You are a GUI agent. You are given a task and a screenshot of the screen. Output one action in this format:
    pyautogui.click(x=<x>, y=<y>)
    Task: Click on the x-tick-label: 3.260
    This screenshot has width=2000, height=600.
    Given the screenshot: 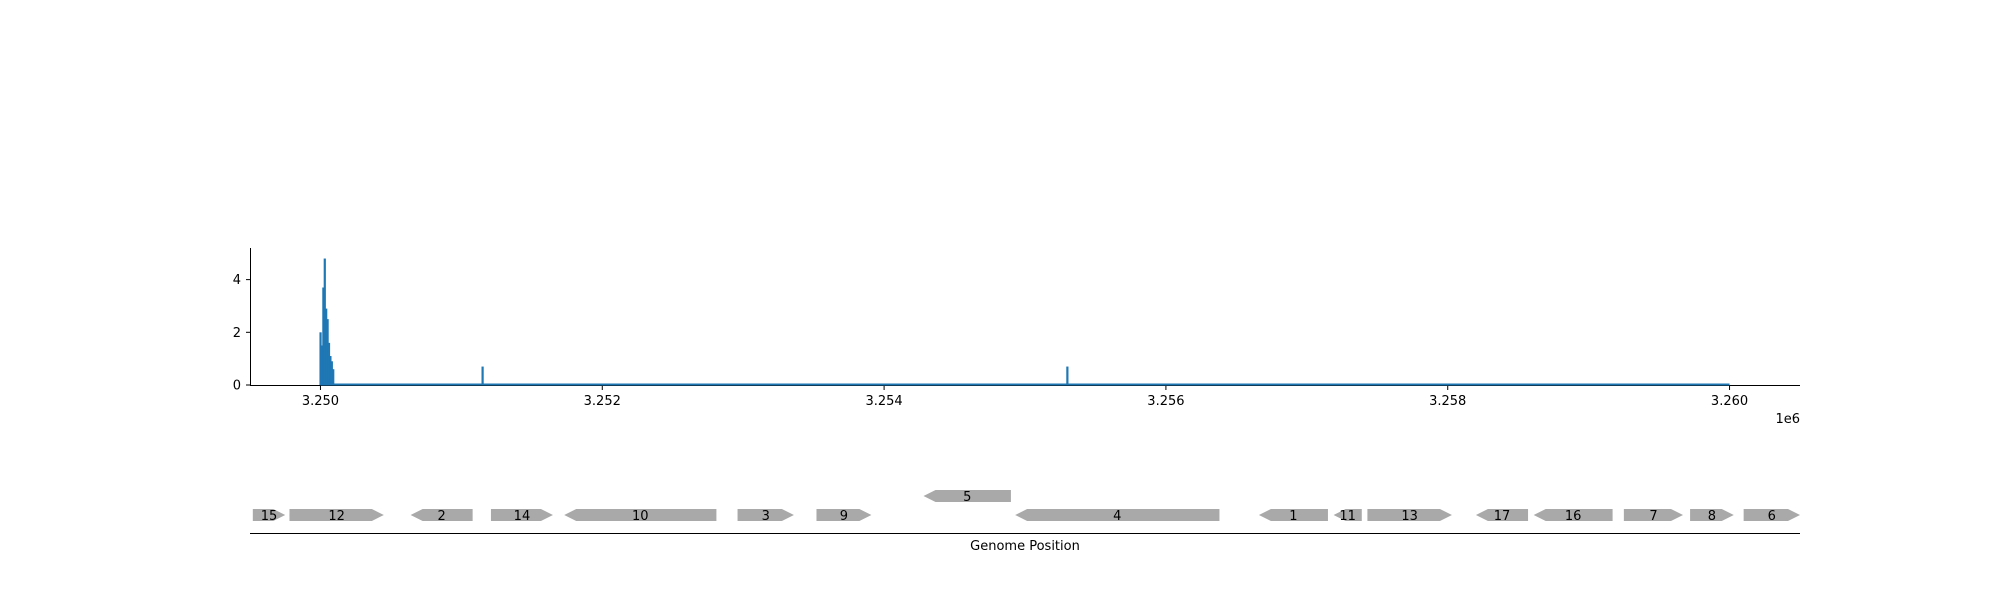 What is the action you would take?
    pyautogui.click(x=1729, y=401)
    